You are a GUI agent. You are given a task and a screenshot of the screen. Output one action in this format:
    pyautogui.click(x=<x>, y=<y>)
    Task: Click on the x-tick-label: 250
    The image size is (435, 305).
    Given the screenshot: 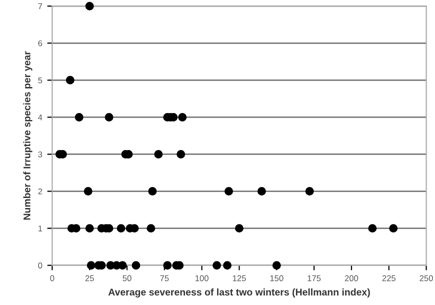 What is the action you would take?
    pyautogui.click(x=426, y=278)
    